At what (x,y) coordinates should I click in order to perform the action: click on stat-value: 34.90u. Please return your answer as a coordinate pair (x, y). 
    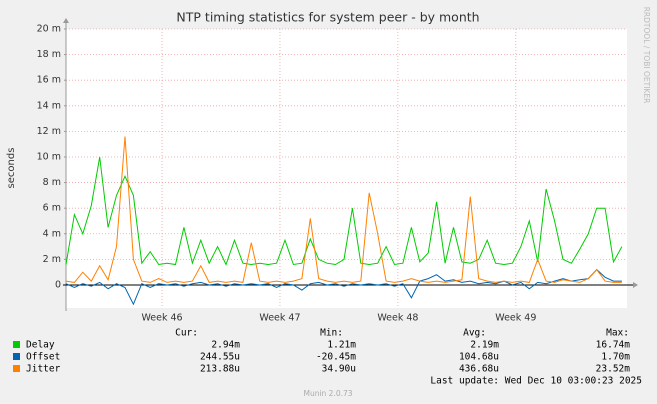
    Looking at the image, I should click on (339, 369).